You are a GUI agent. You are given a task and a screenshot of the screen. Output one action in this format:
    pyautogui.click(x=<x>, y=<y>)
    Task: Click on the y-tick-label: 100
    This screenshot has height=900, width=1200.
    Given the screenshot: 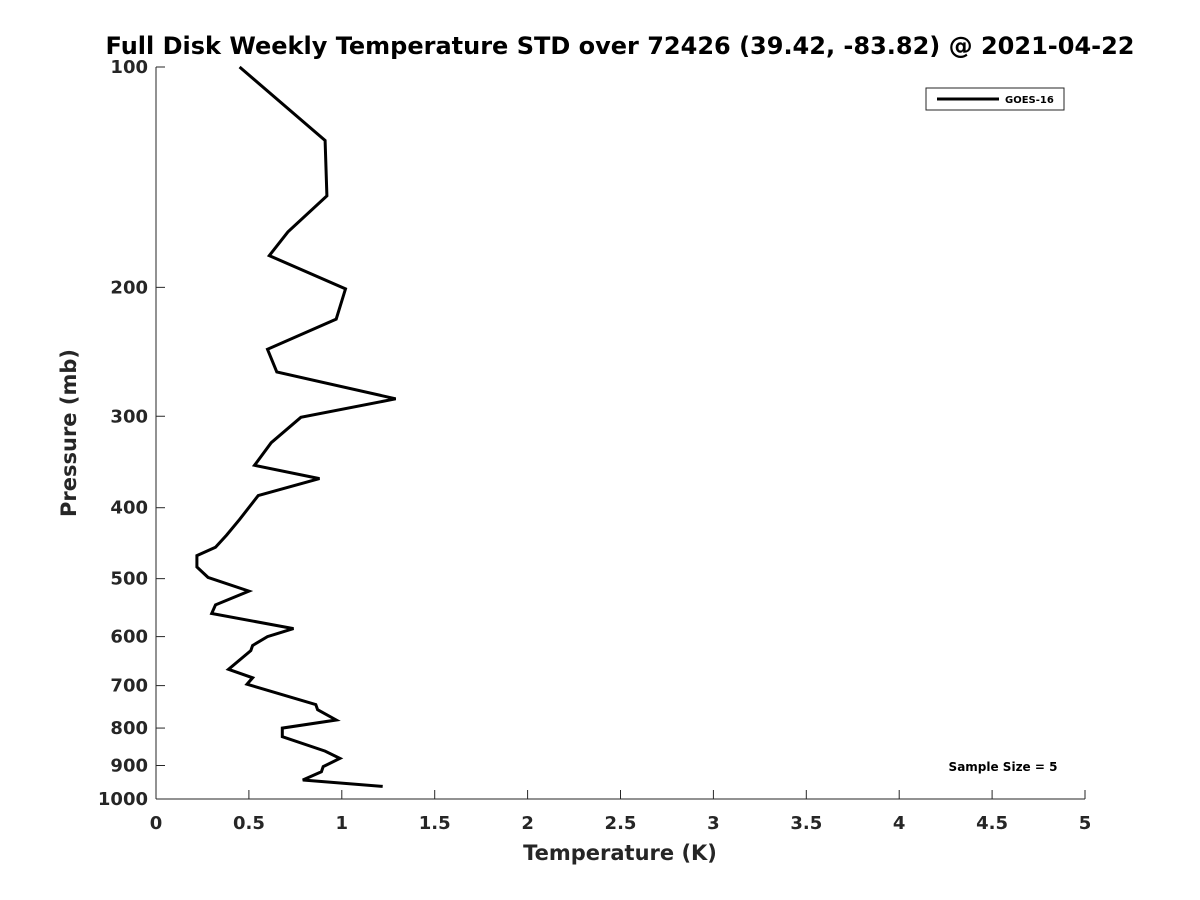 What is the action you would take?
    pyautogui.click(x=129, y=67)
    